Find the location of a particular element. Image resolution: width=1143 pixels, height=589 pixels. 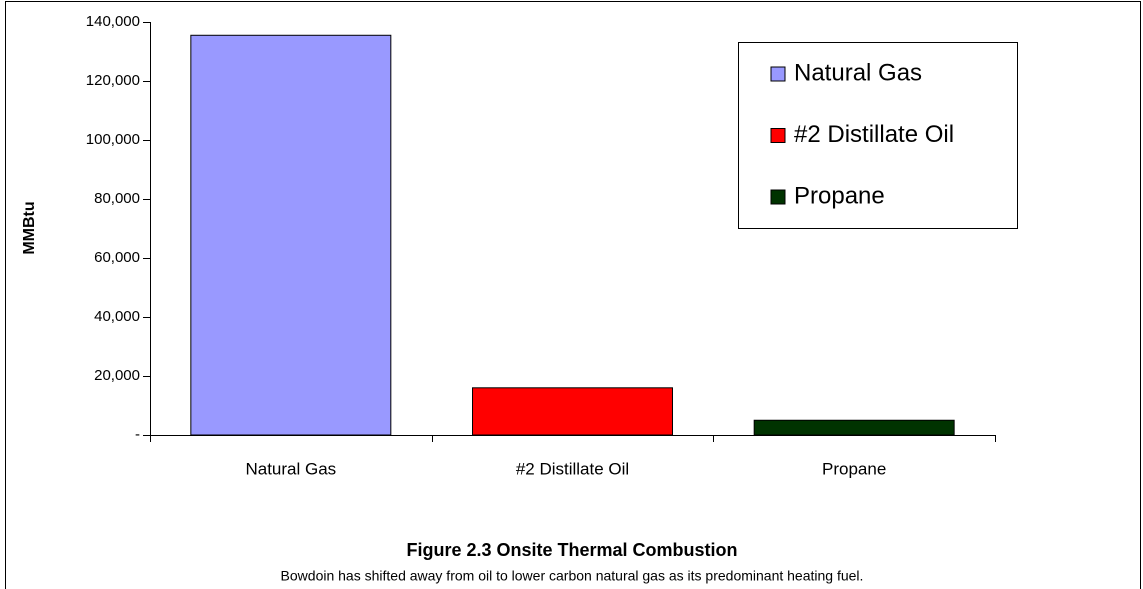

y-tick-label: 80,000 is located at coordinates (117, 198).